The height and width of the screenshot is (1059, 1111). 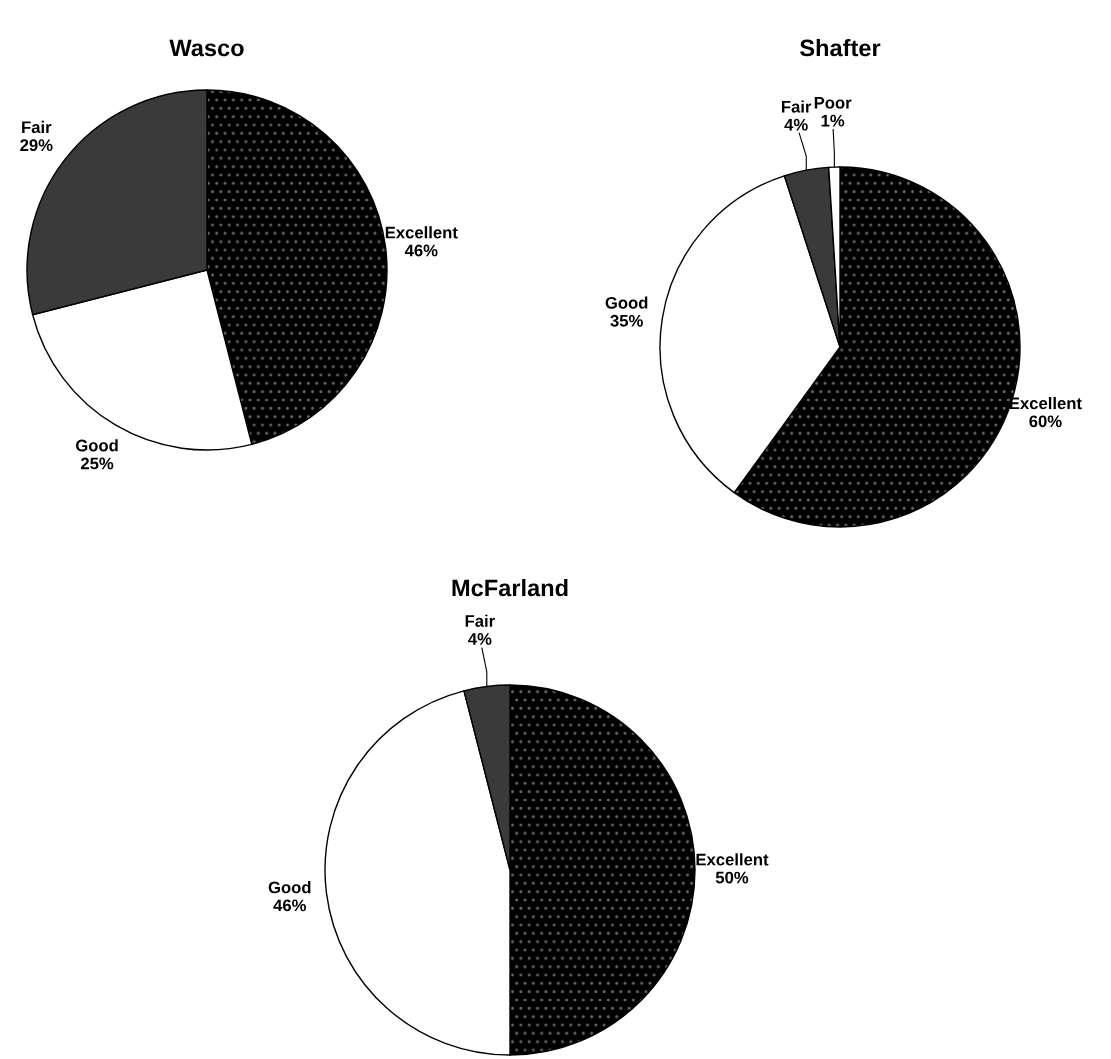 What do you see at coordinates (833, 102) in the screenshot?
I see `slice-label: Poor` at bounding box center [833, 102].